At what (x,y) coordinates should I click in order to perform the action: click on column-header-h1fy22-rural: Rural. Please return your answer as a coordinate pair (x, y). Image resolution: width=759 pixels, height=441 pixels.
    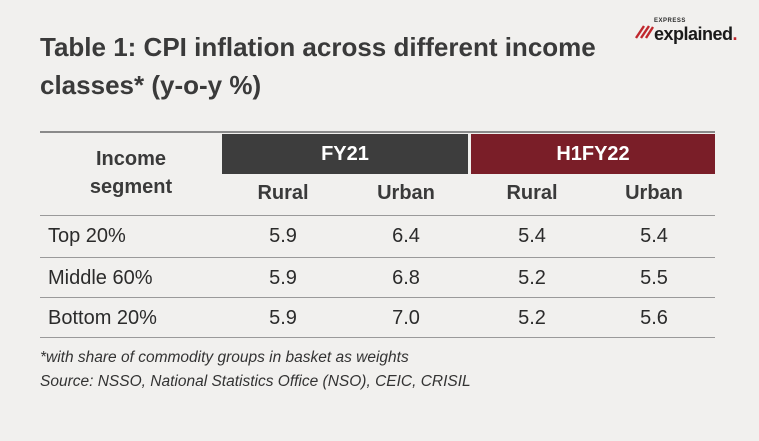
    Looking at the image, I should click on (532, 193).